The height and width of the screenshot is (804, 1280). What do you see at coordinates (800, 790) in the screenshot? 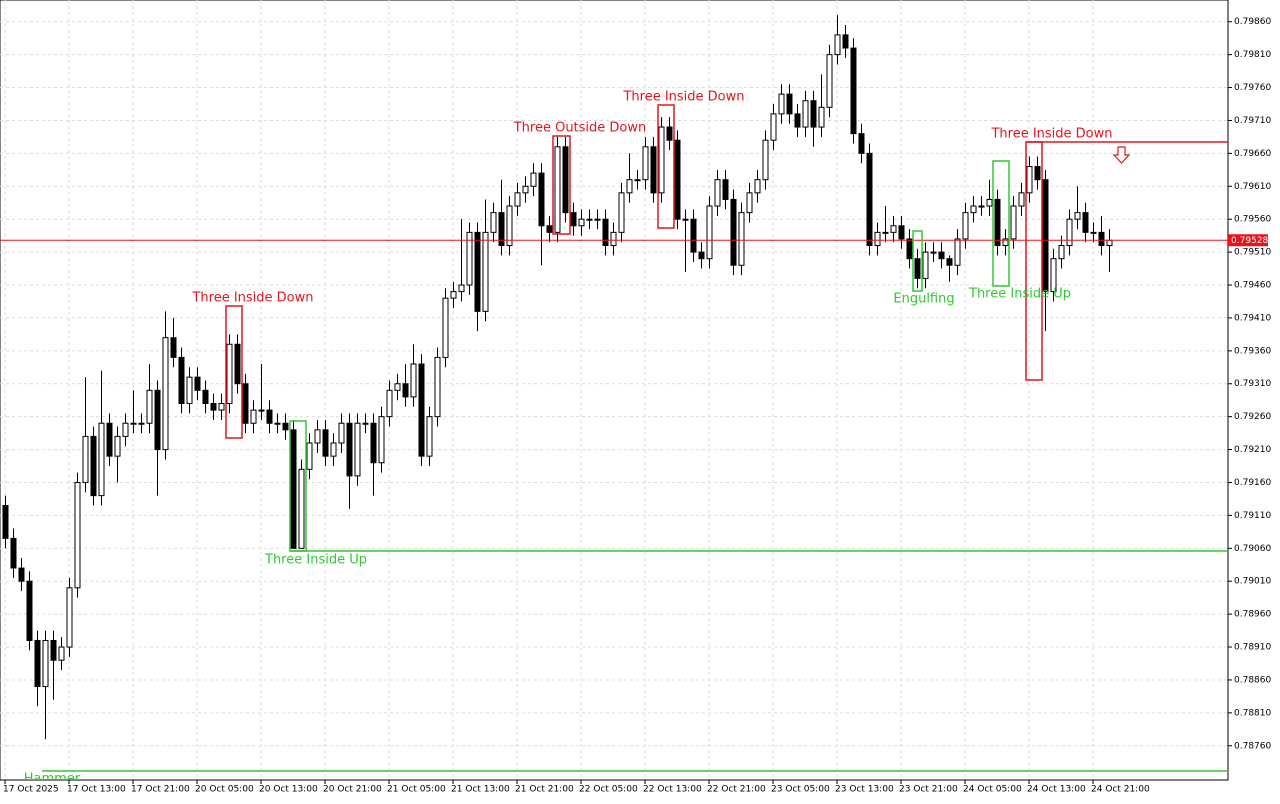
I see `x-tick-label: 23 Oct 05:00` at bounding box center [800, 790].